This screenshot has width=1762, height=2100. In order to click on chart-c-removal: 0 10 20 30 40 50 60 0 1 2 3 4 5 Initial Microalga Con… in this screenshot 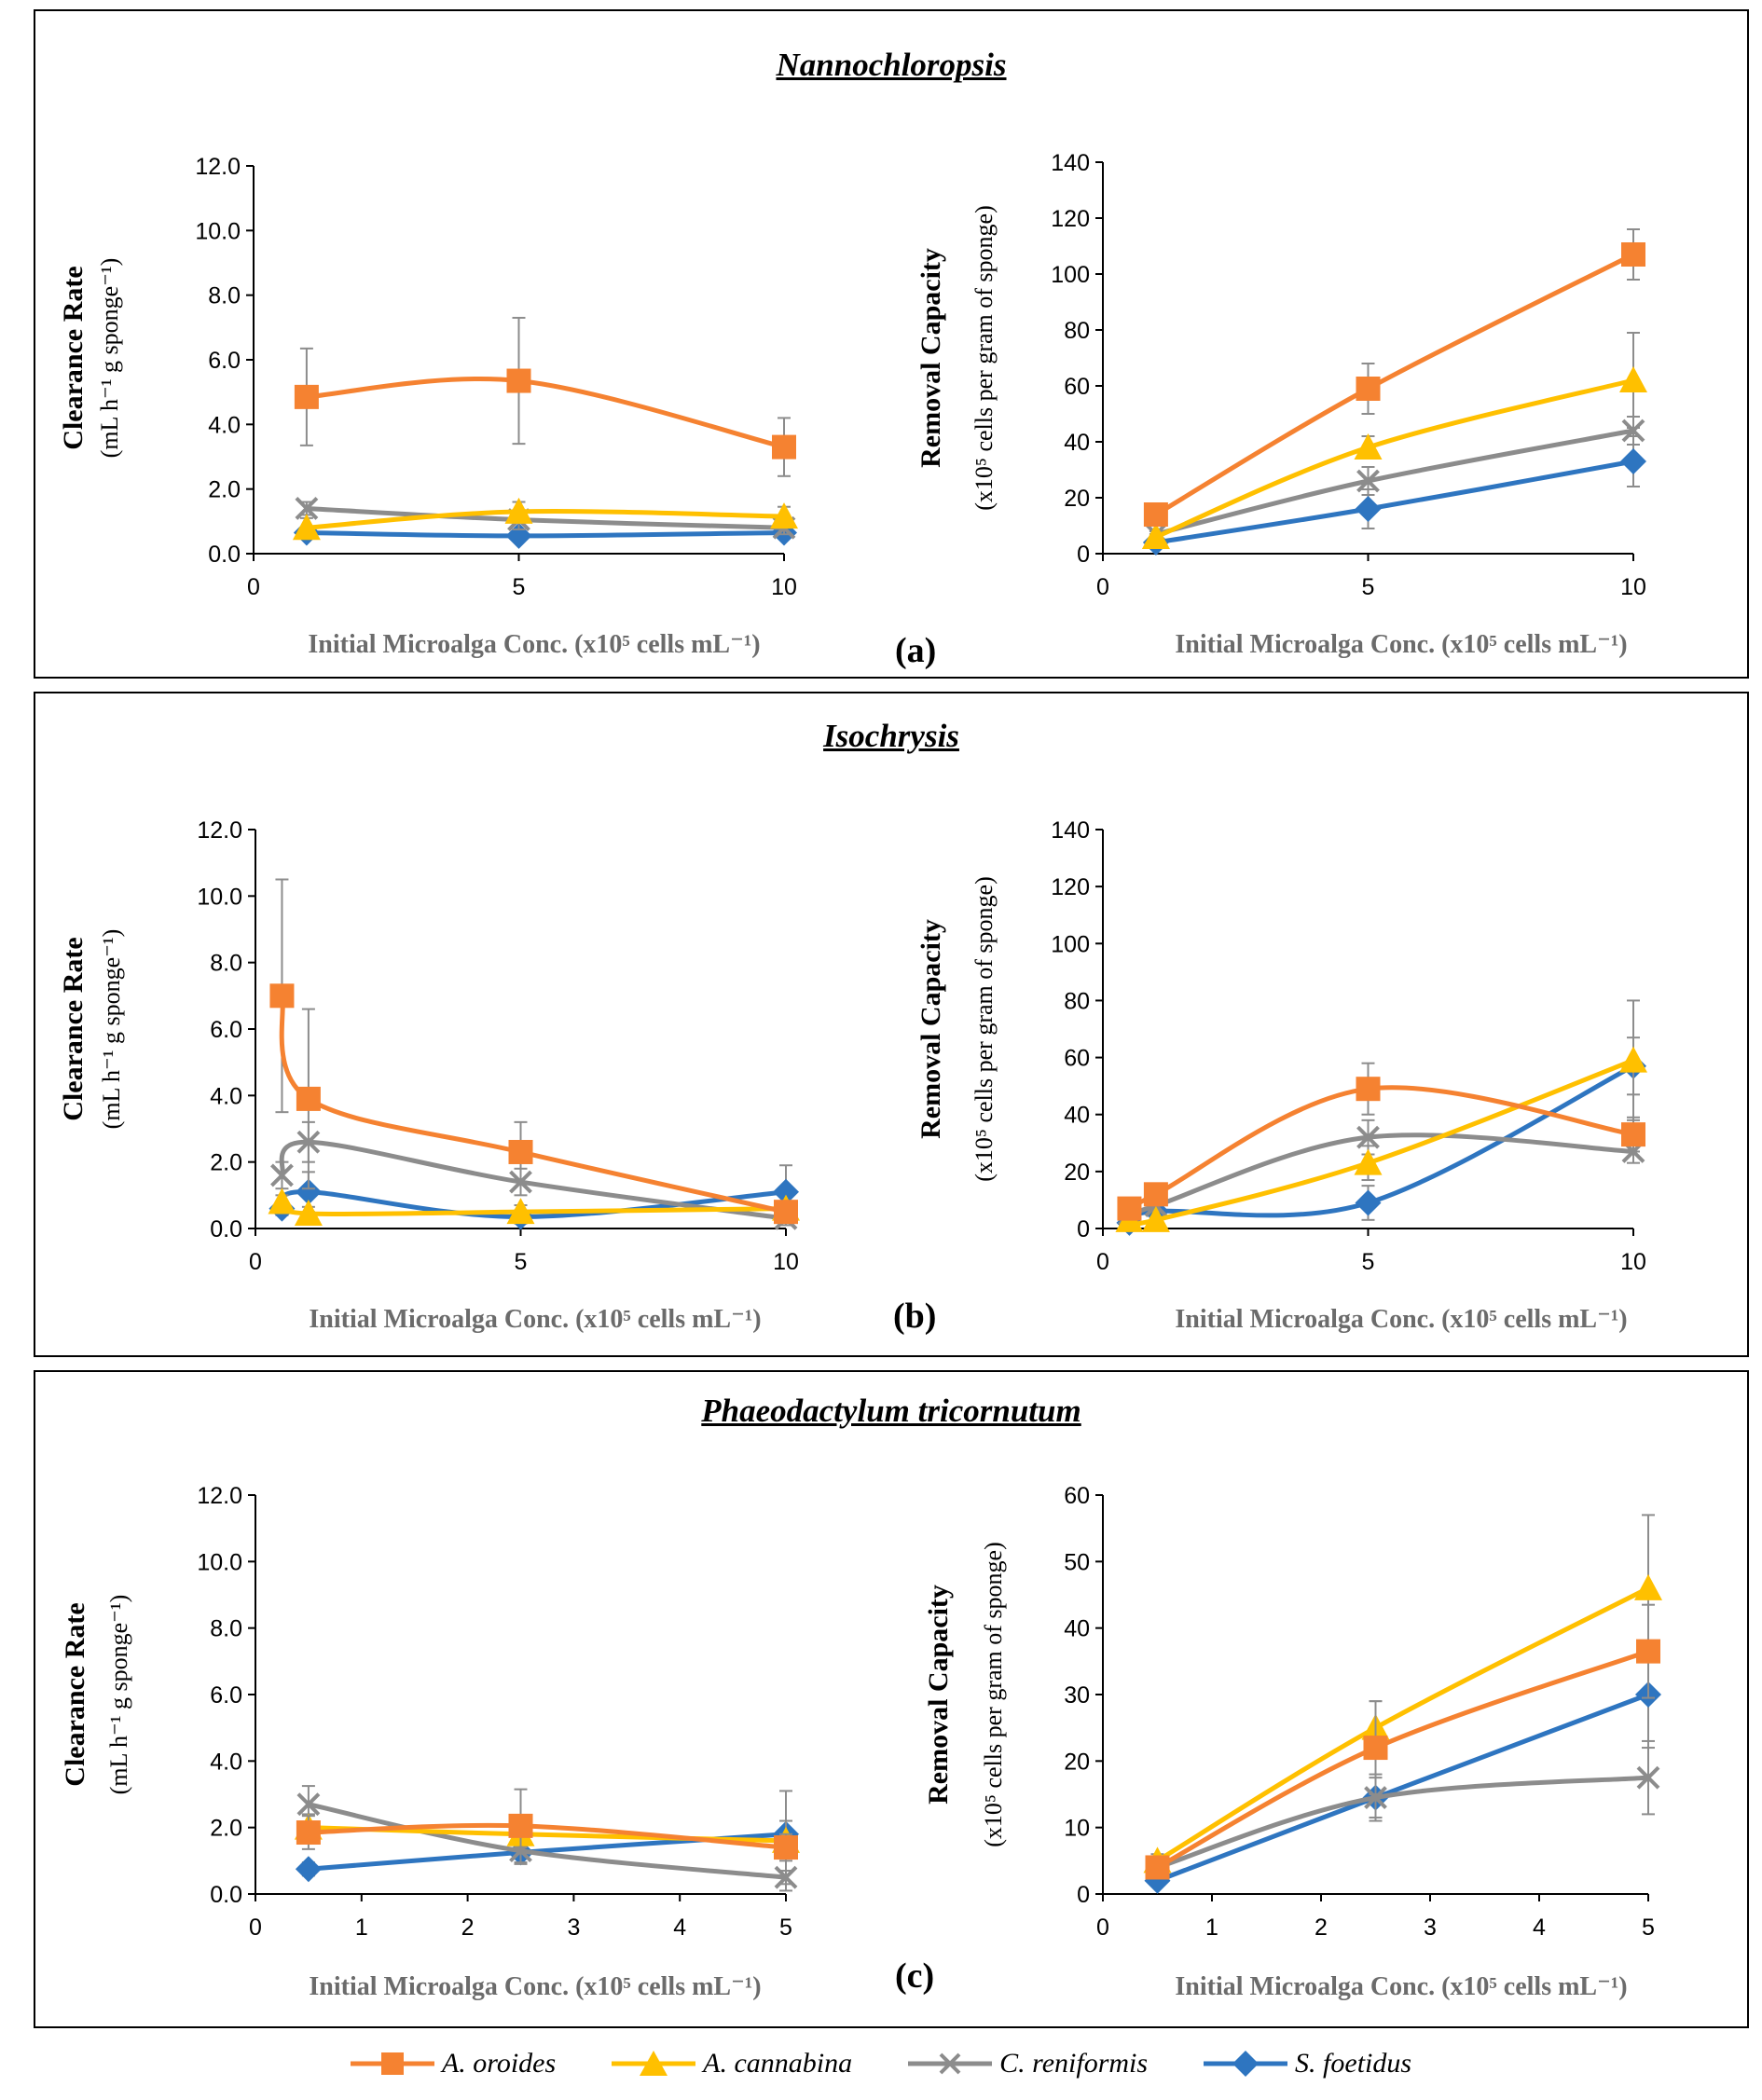, I will do `click(1292, 1742)`.